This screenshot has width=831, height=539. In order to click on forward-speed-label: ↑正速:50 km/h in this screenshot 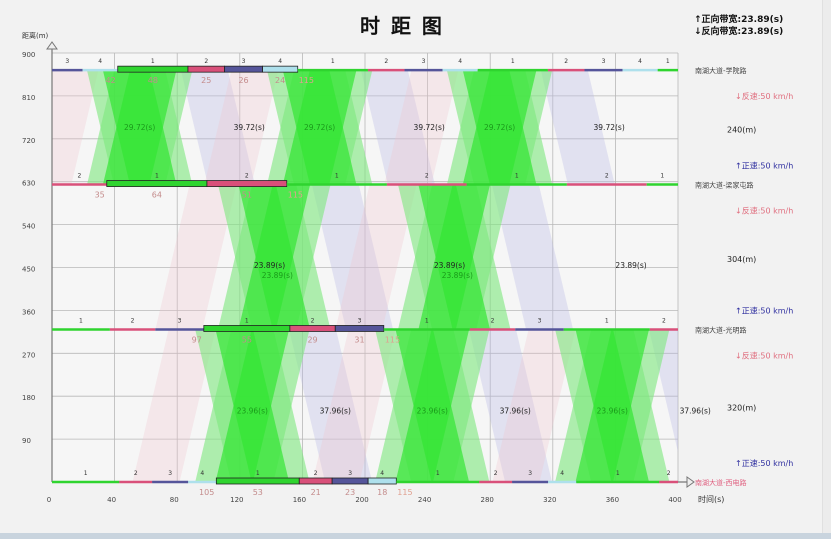, I will do `click(764, 310)`.